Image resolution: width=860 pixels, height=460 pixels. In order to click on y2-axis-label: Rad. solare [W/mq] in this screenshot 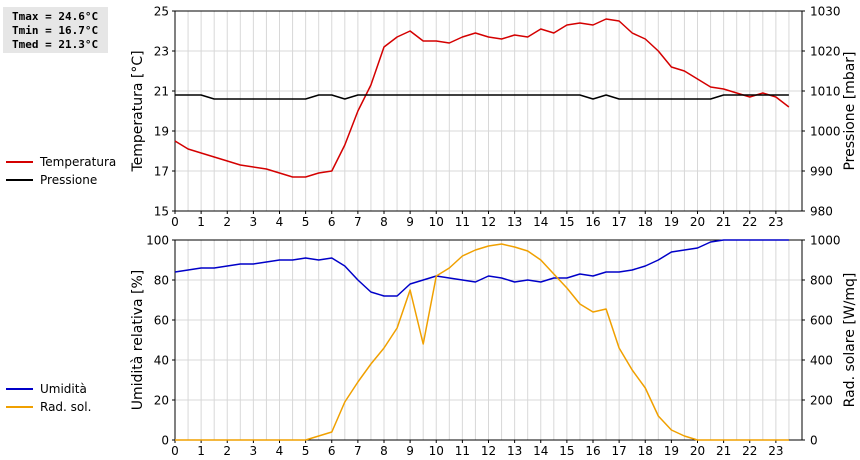, I will do `click(850, 340)`.